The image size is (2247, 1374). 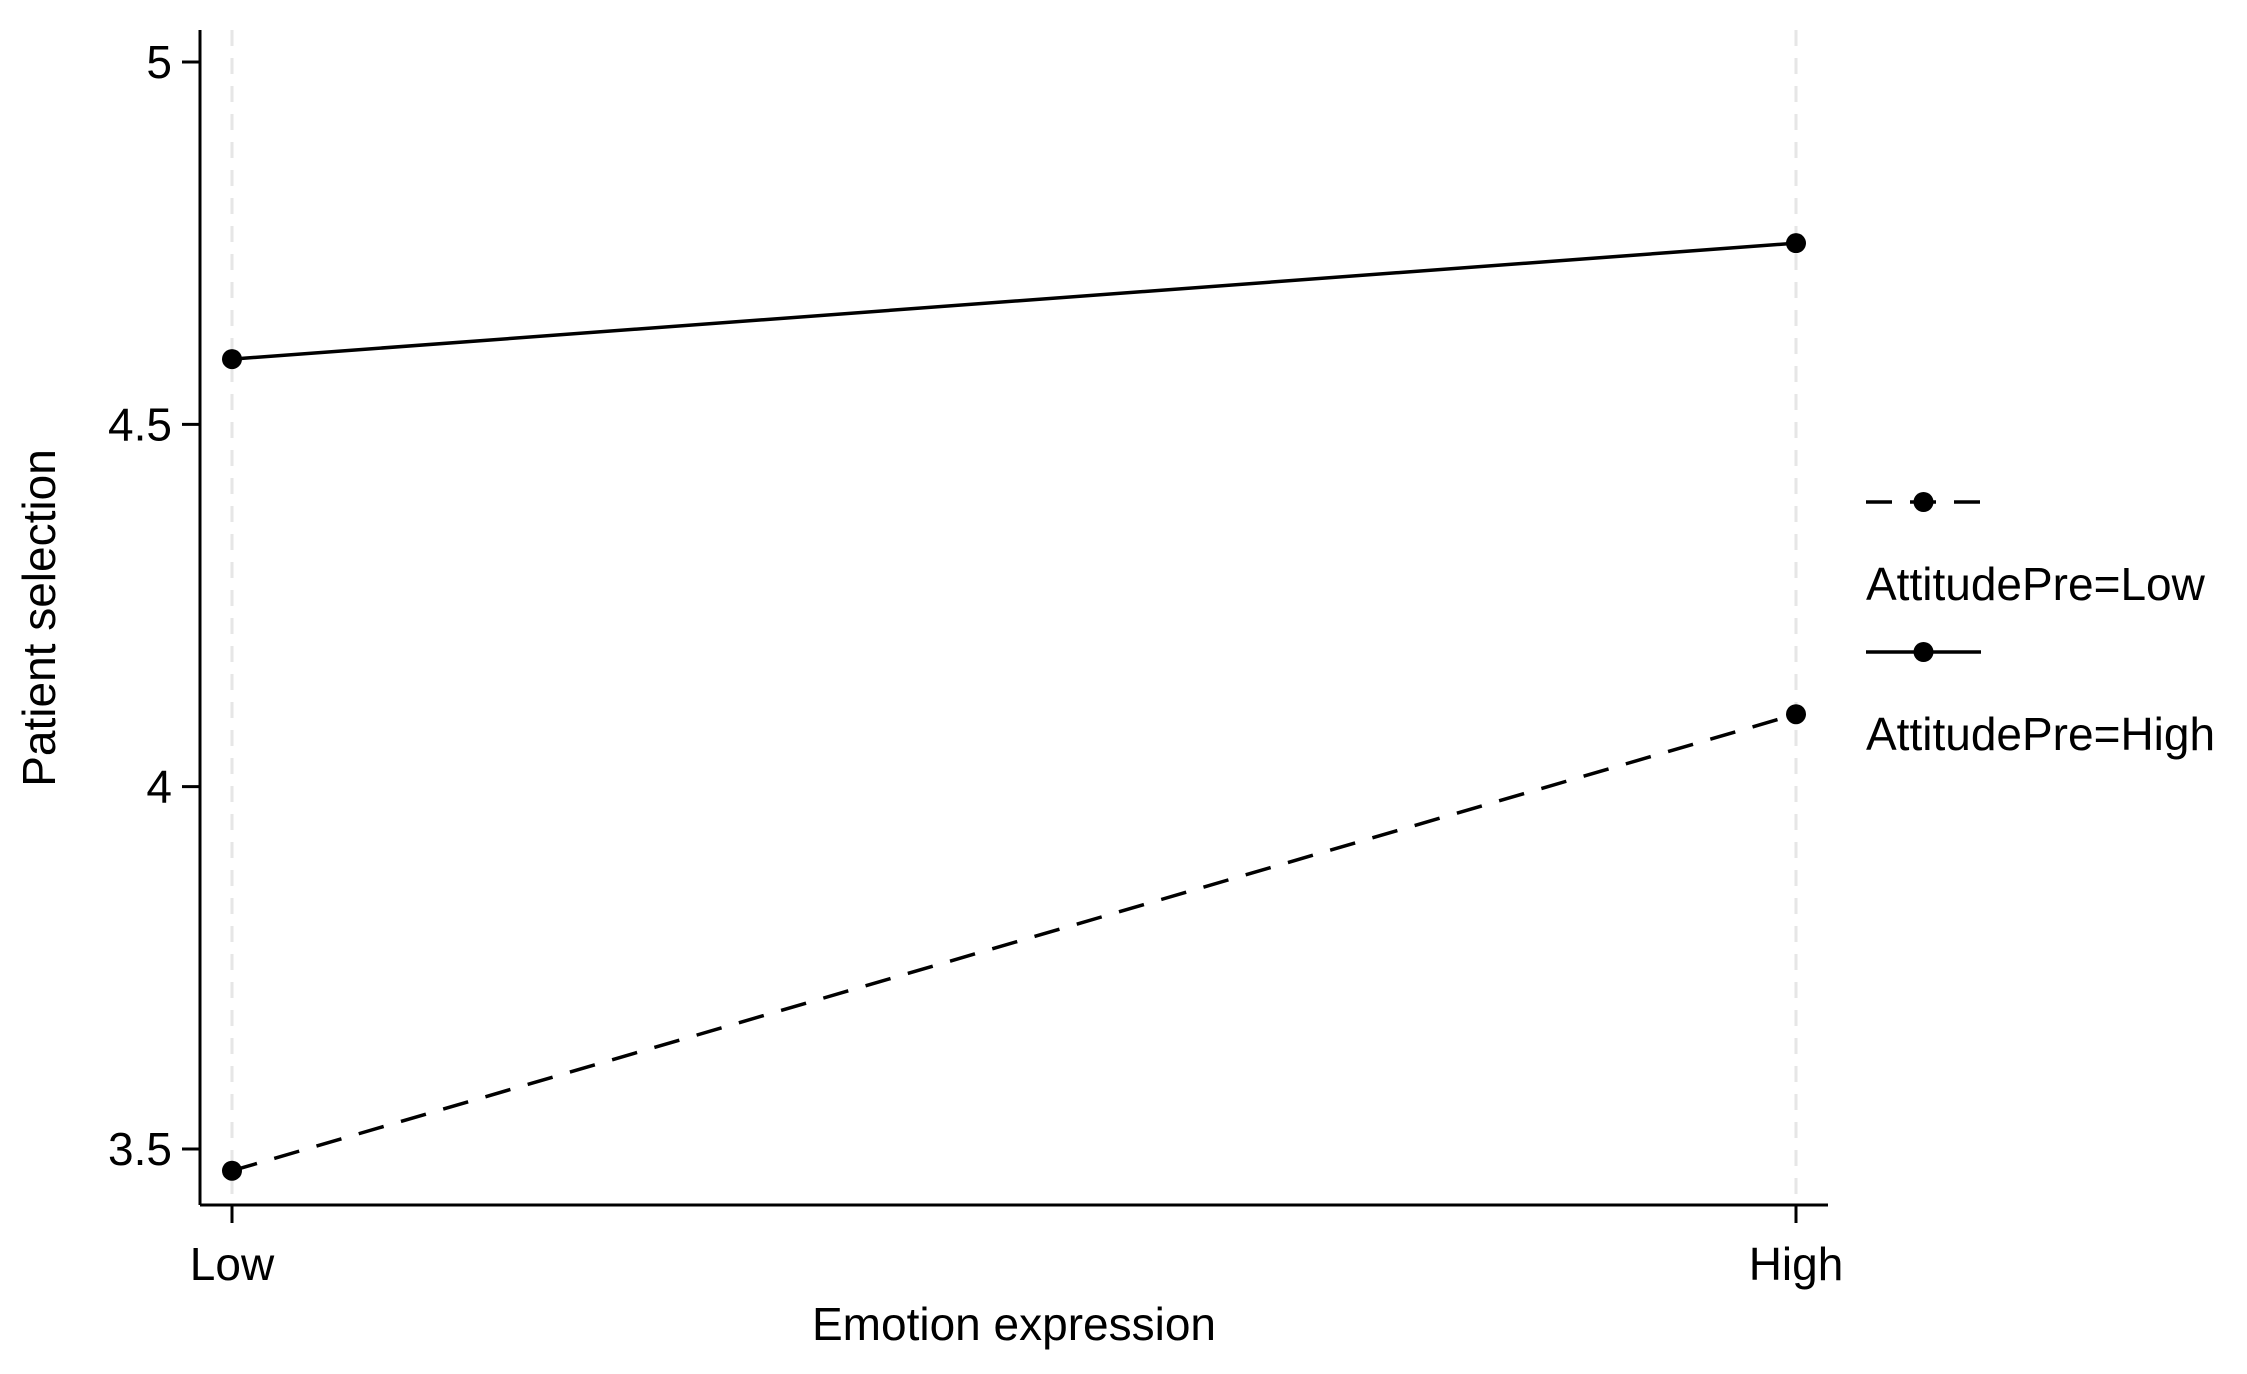 What do you see at coordinates (39, 618) in the screenshot?
I see `y-axis-title: Patient selection` at bounding box center [39, 618].